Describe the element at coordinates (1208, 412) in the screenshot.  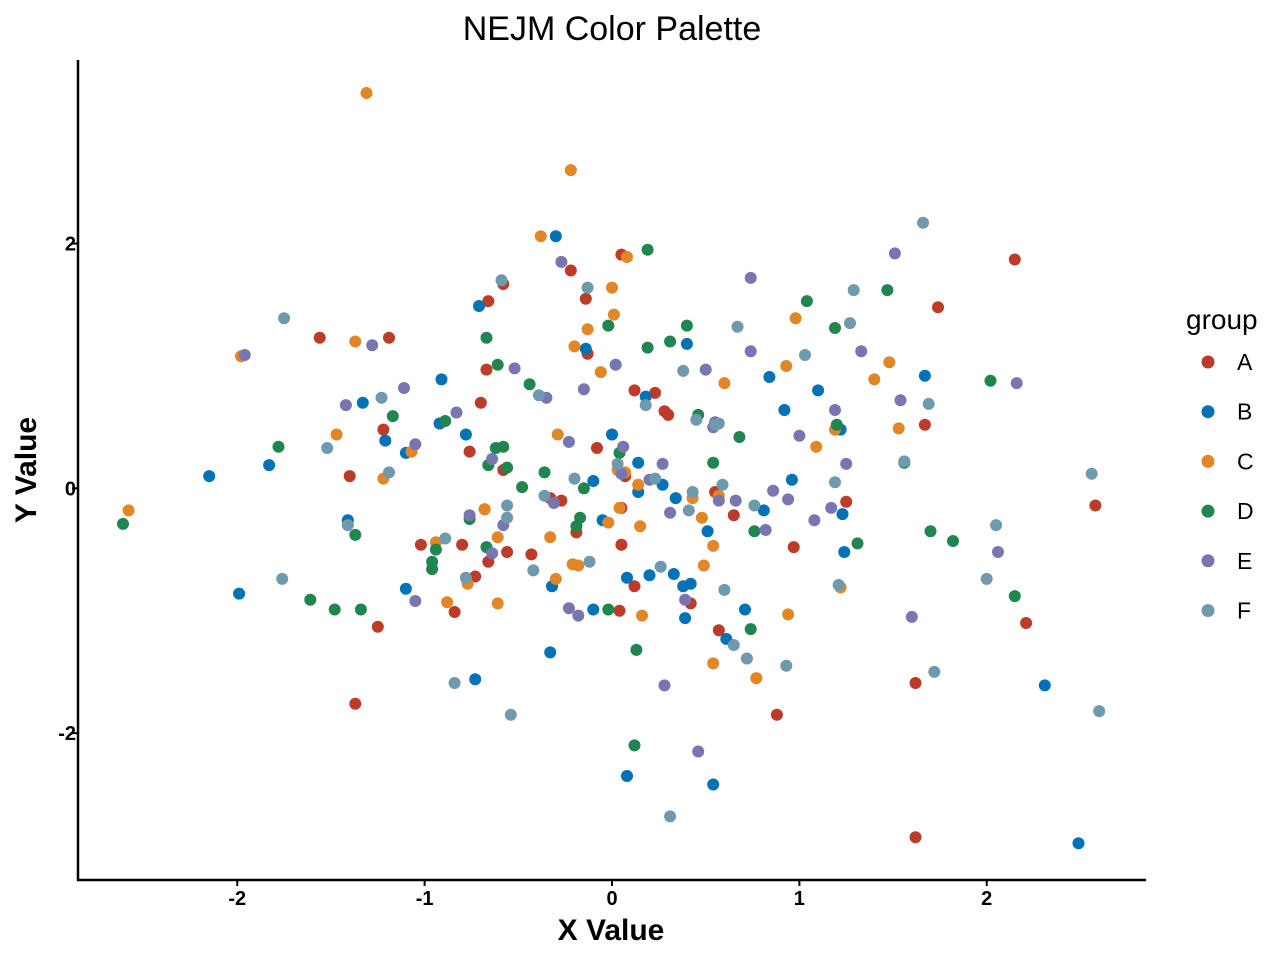
I see `legend-key-B` at that location.